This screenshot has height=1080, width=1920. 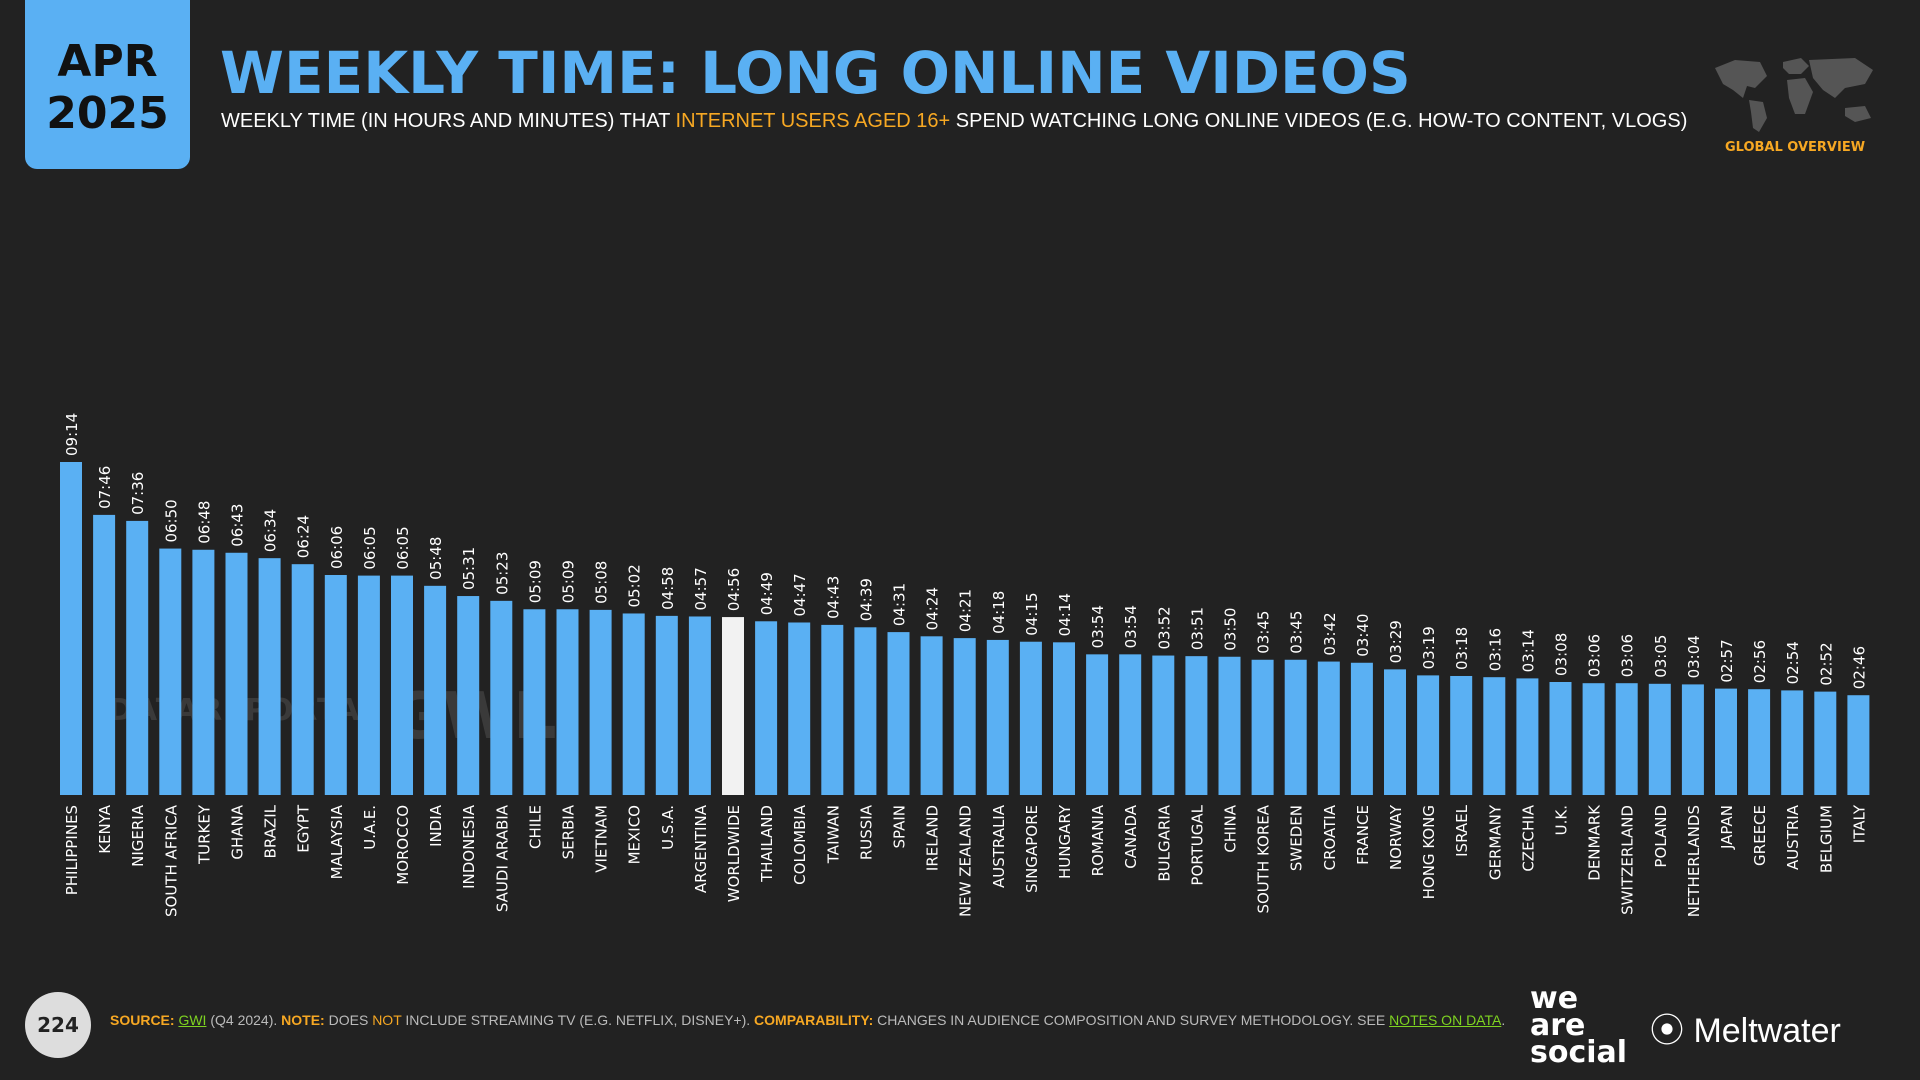 I want to click on category-label: U.S.A., so click(x=668, y=827).